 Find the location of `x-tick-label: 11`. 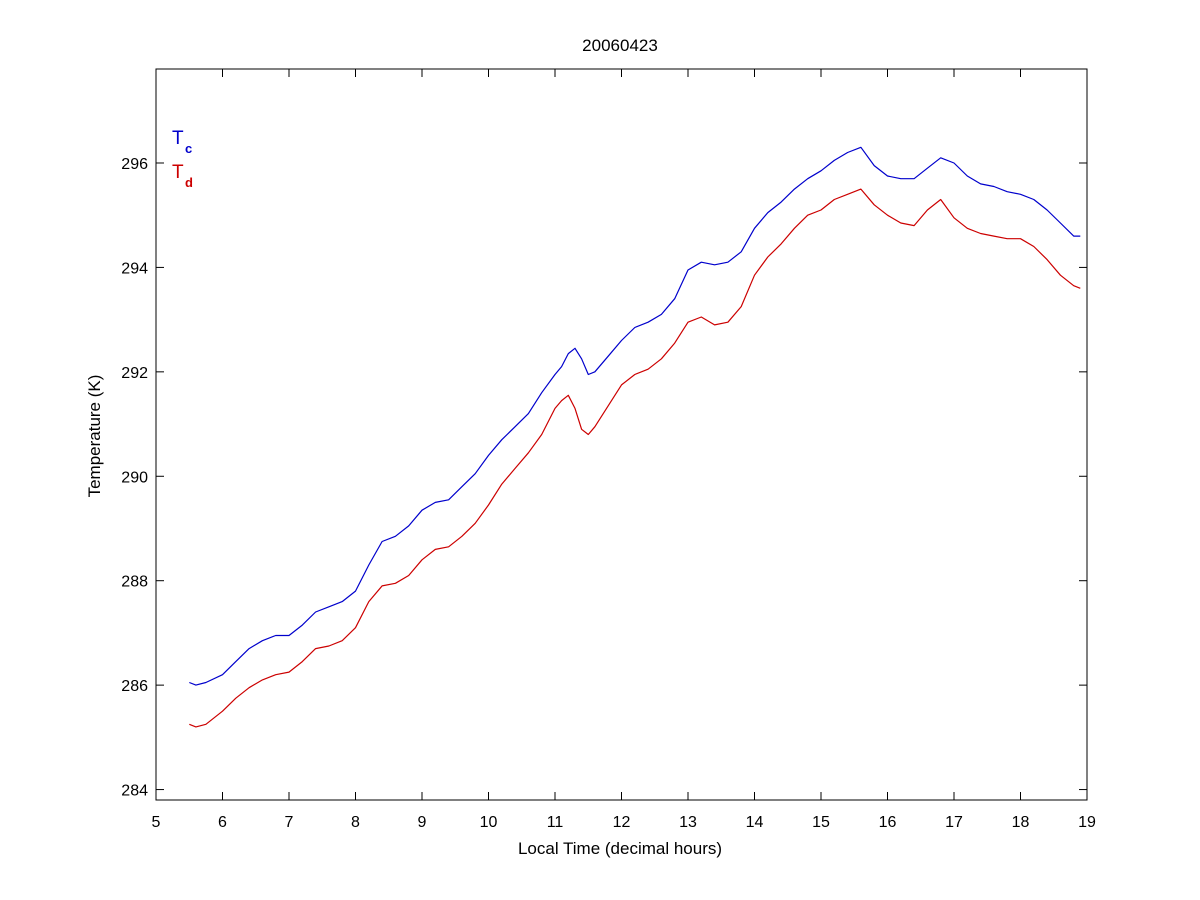

x-tick-label: 11 is located at coordinates (555, 822).